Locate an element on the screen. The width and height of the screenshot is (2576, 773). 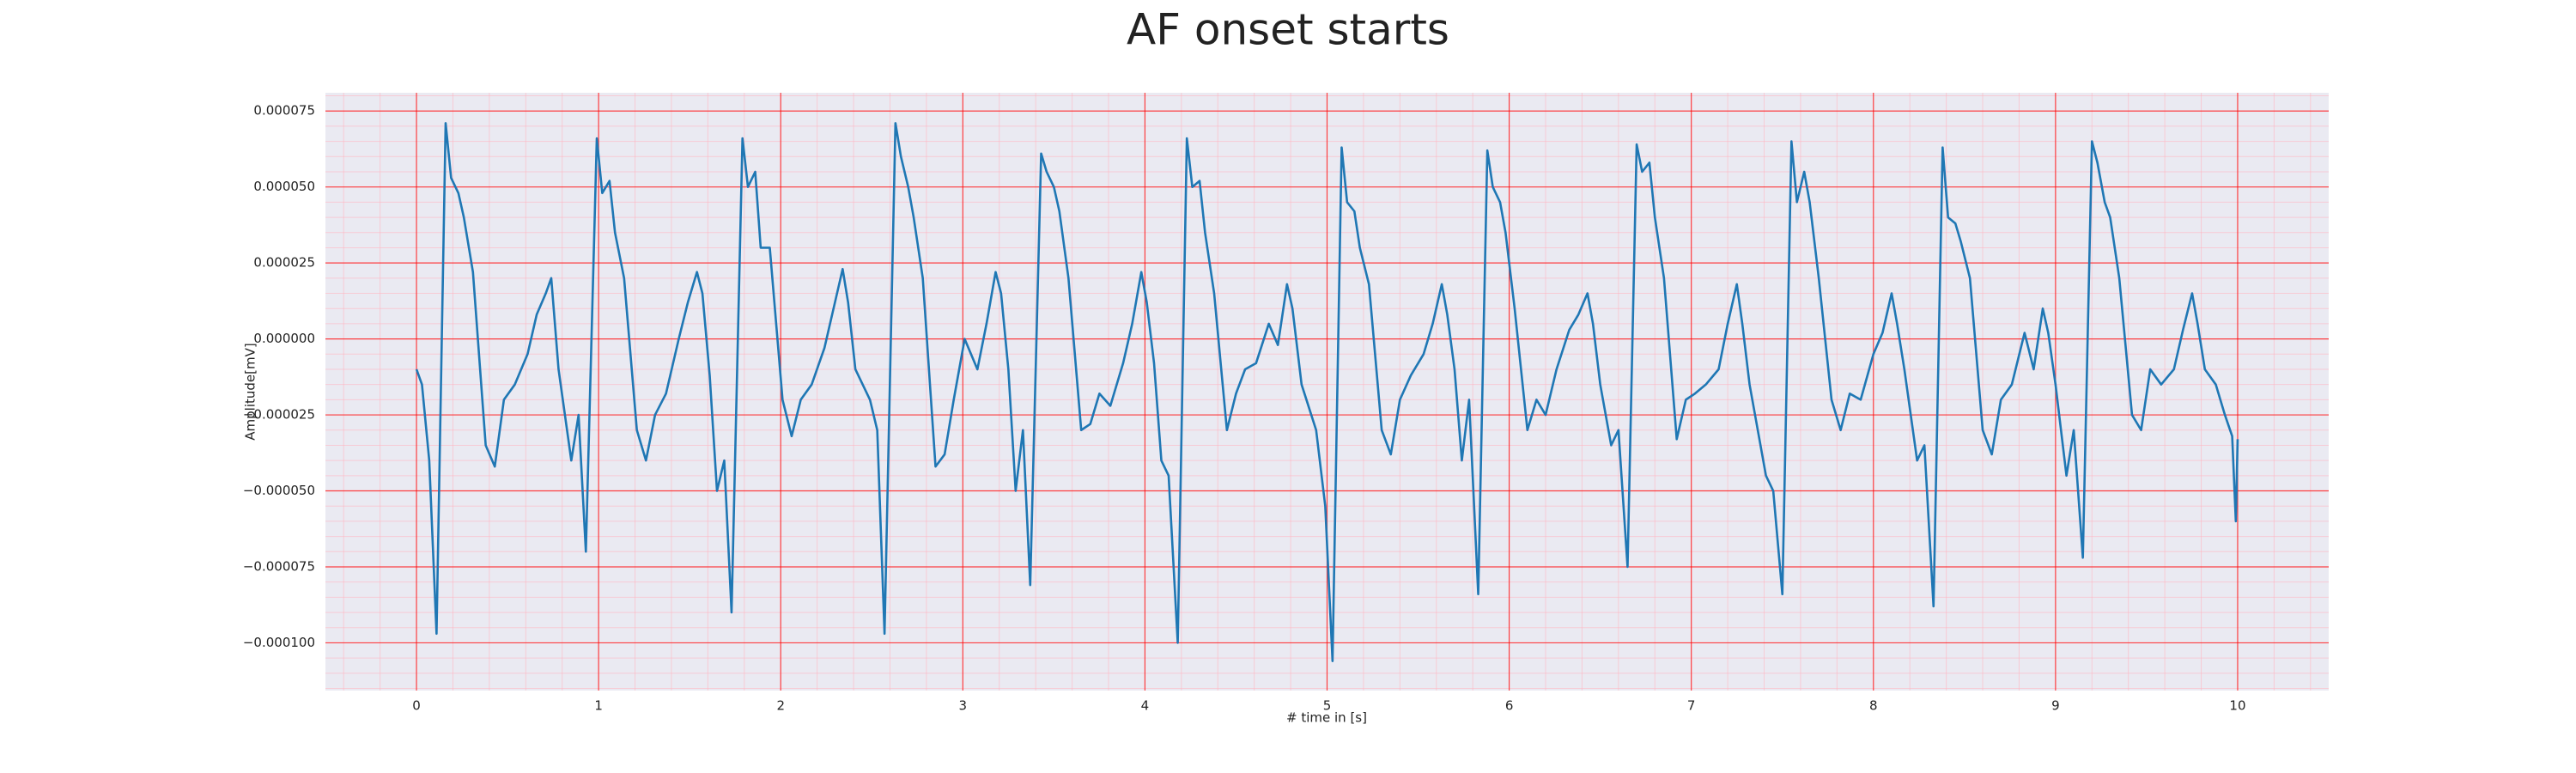
x-tick-label: 4 is located at coordinates (1145, 706).